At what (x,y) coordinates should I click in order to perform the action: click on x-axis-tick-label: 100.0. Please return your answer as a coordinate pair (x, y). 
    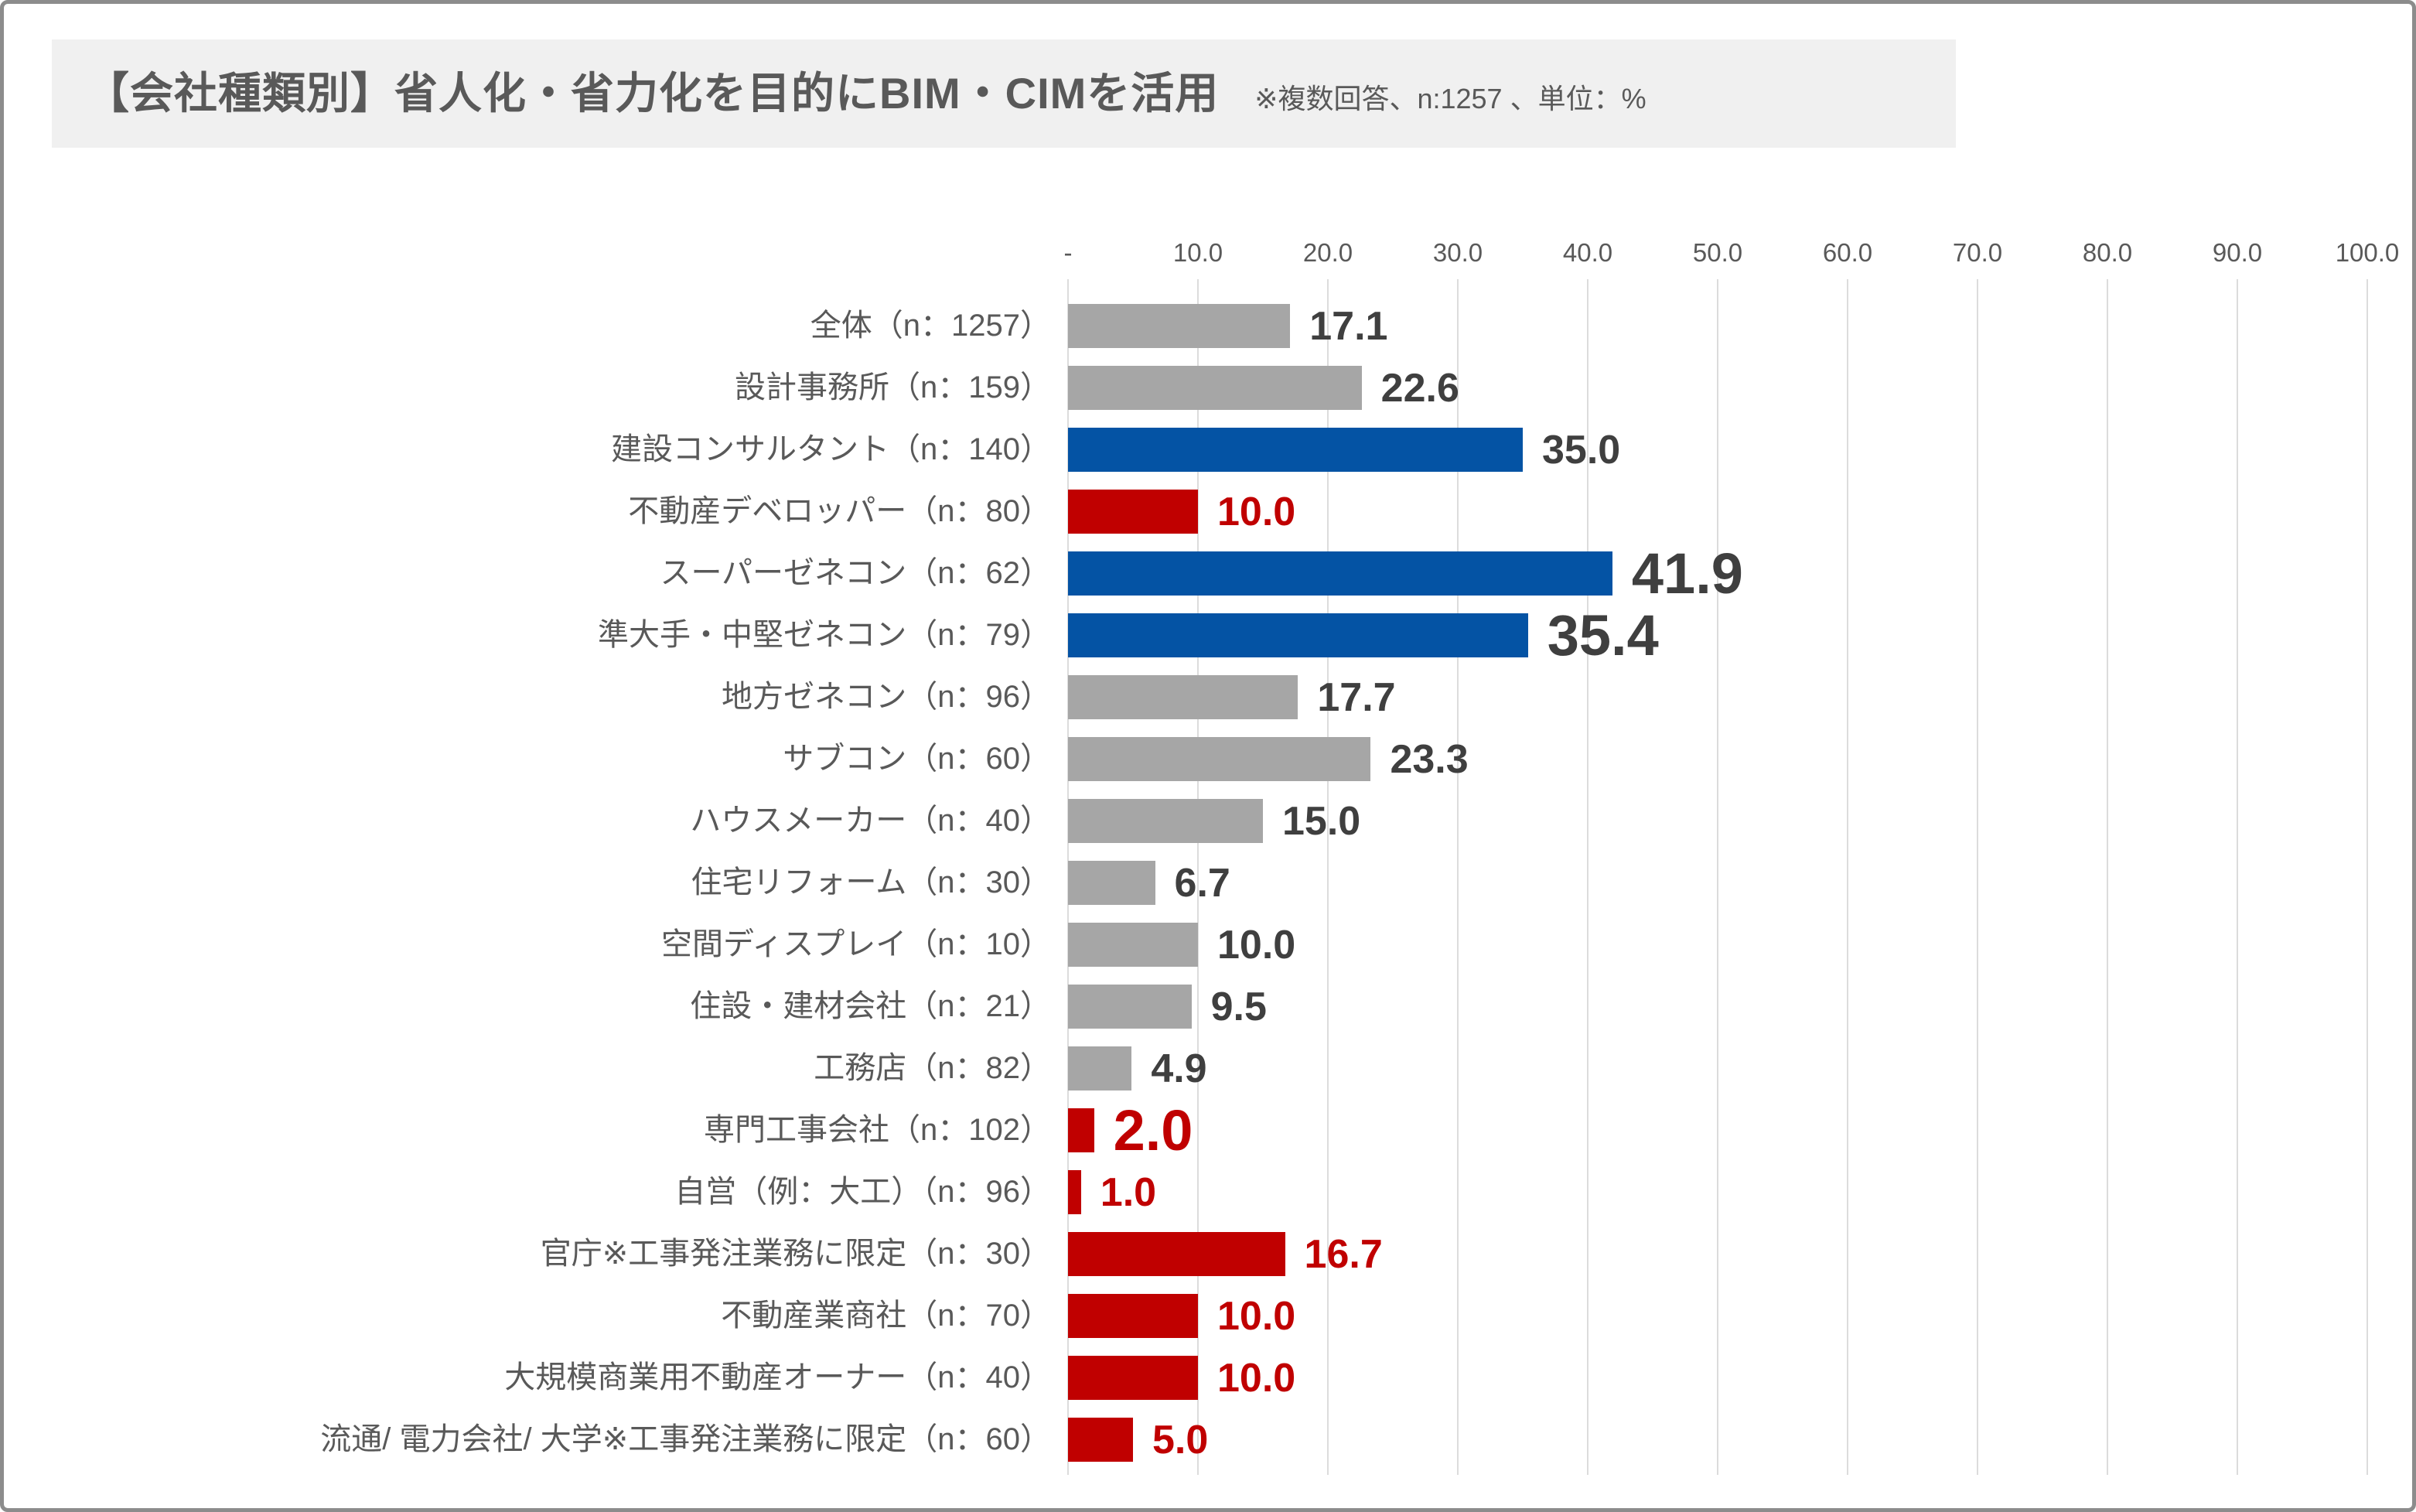
    Looking at the image, I should click on (2368, 252).